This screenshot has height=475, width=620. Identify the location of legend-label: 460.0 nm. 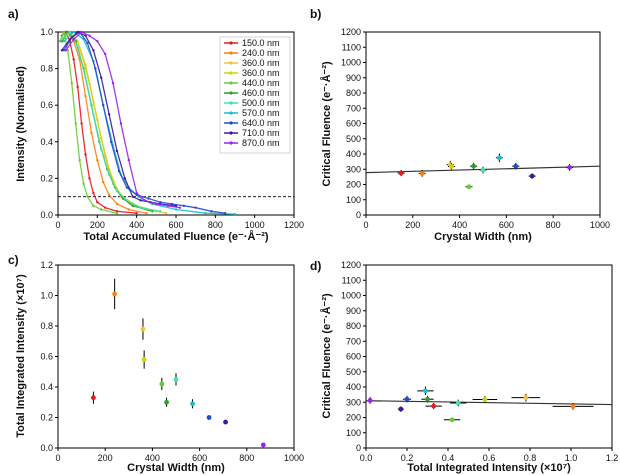
(261, 93).